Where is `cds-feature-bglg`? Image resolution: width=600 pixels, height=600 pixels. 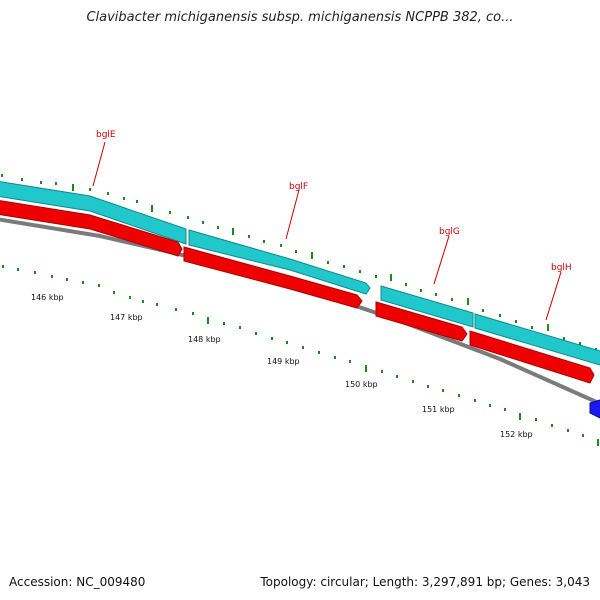
cds-feature-bglg is located at coordinates (427, 306).